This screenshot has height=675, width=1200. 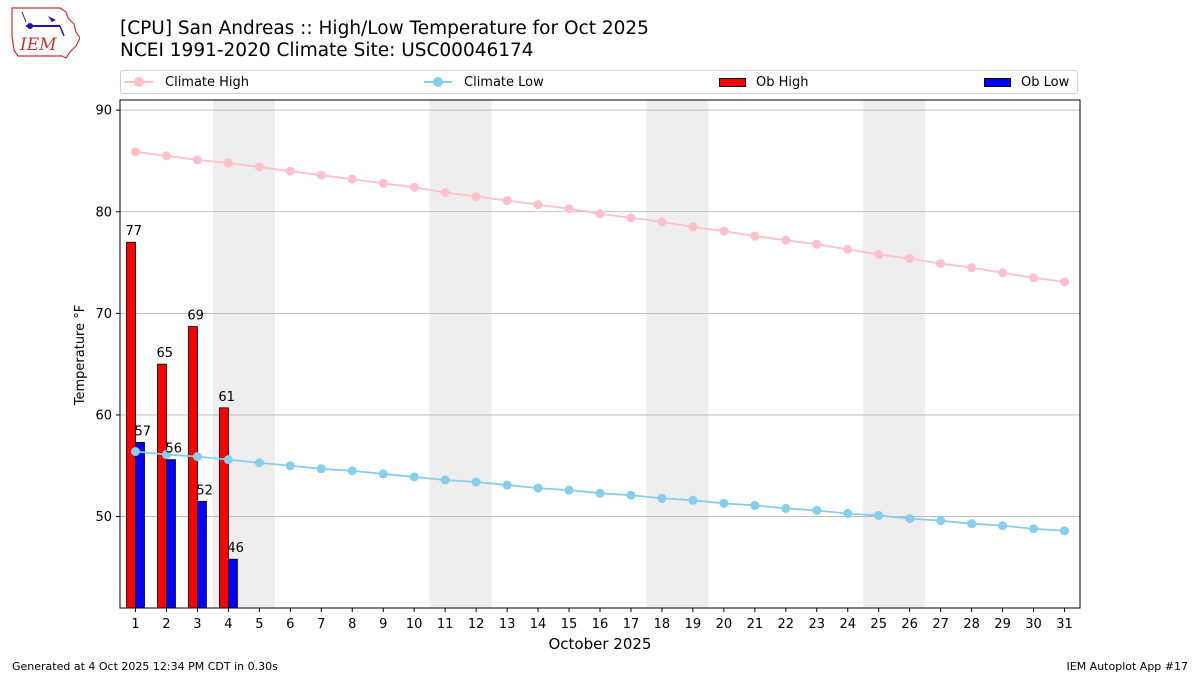 What do you see at coordinates (782, 82) in the screenshot?
I see `legend-label-ob-high: Ob High` at bounding box center [782, 82].